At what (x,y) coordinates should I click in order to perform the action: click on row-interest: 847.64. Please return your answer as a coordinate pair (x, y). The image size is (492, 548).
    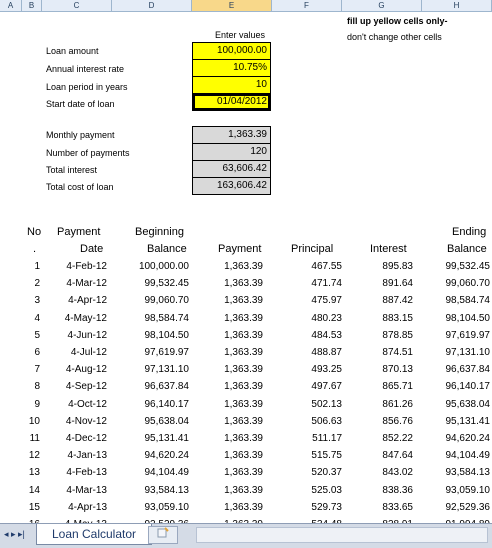
    Looking at the image, I should click on (397, 456).